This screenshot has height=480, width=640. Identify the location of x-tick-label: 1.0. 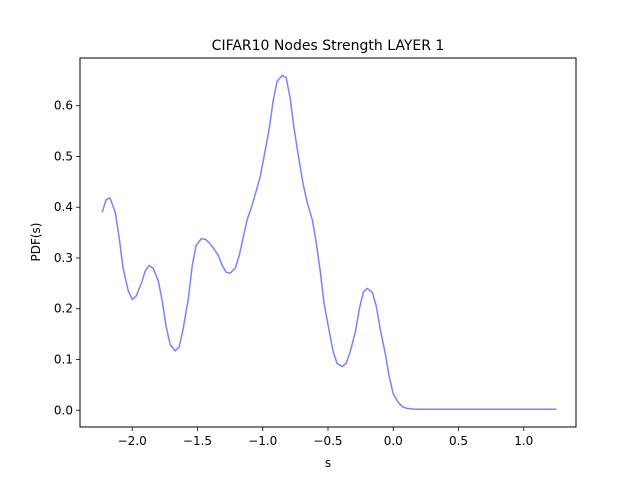
(523, 441).